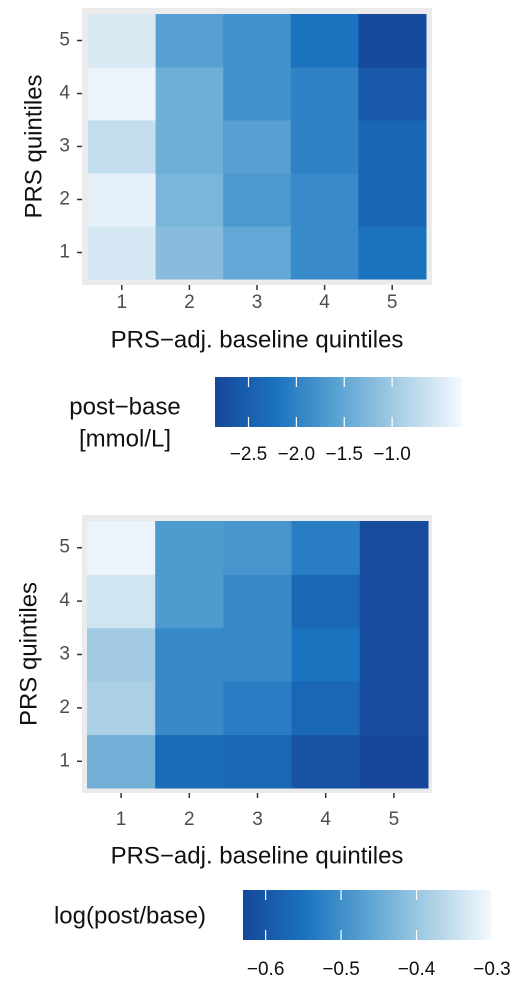  Describe the element at coordinates (125, 438) in the screenshot. I see `legend-title: [mmol/L]` at that location.